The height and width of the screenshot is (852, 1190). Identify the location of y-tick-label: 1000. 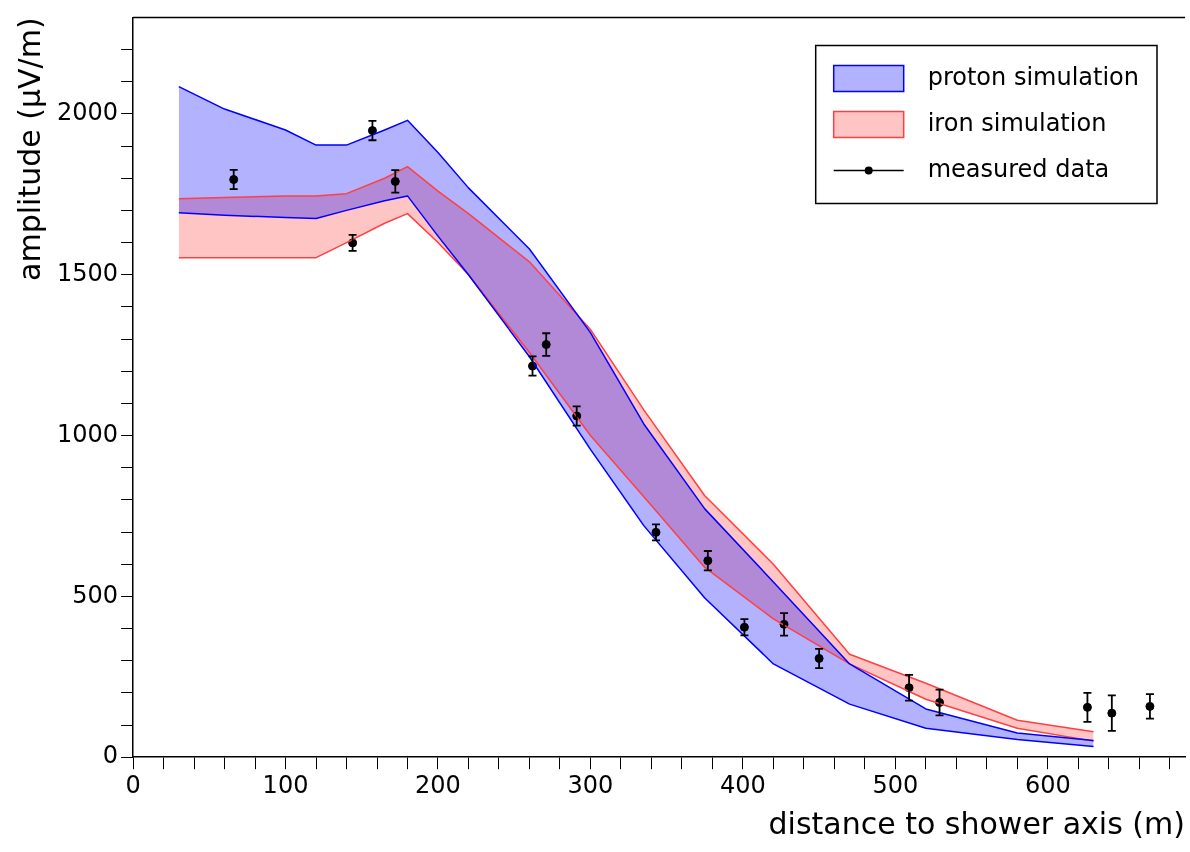
(88, 433).